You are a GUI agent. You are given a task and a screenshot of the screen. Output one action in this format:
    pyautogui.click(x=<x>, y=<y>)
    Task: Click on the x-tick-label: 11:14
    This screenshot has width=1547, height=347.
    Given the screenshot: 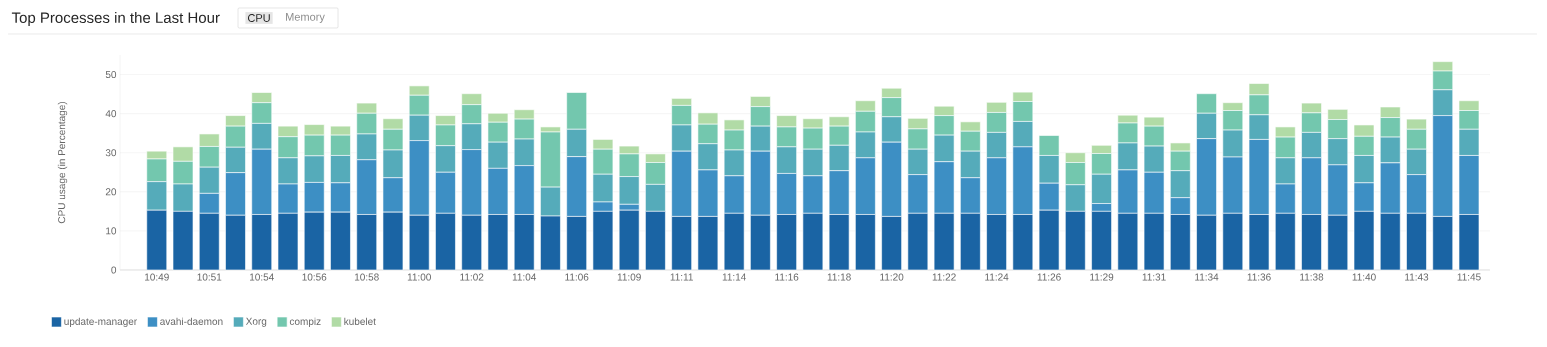 What is the action you would take?
    pyautogui.click(x=734, y=277)
    